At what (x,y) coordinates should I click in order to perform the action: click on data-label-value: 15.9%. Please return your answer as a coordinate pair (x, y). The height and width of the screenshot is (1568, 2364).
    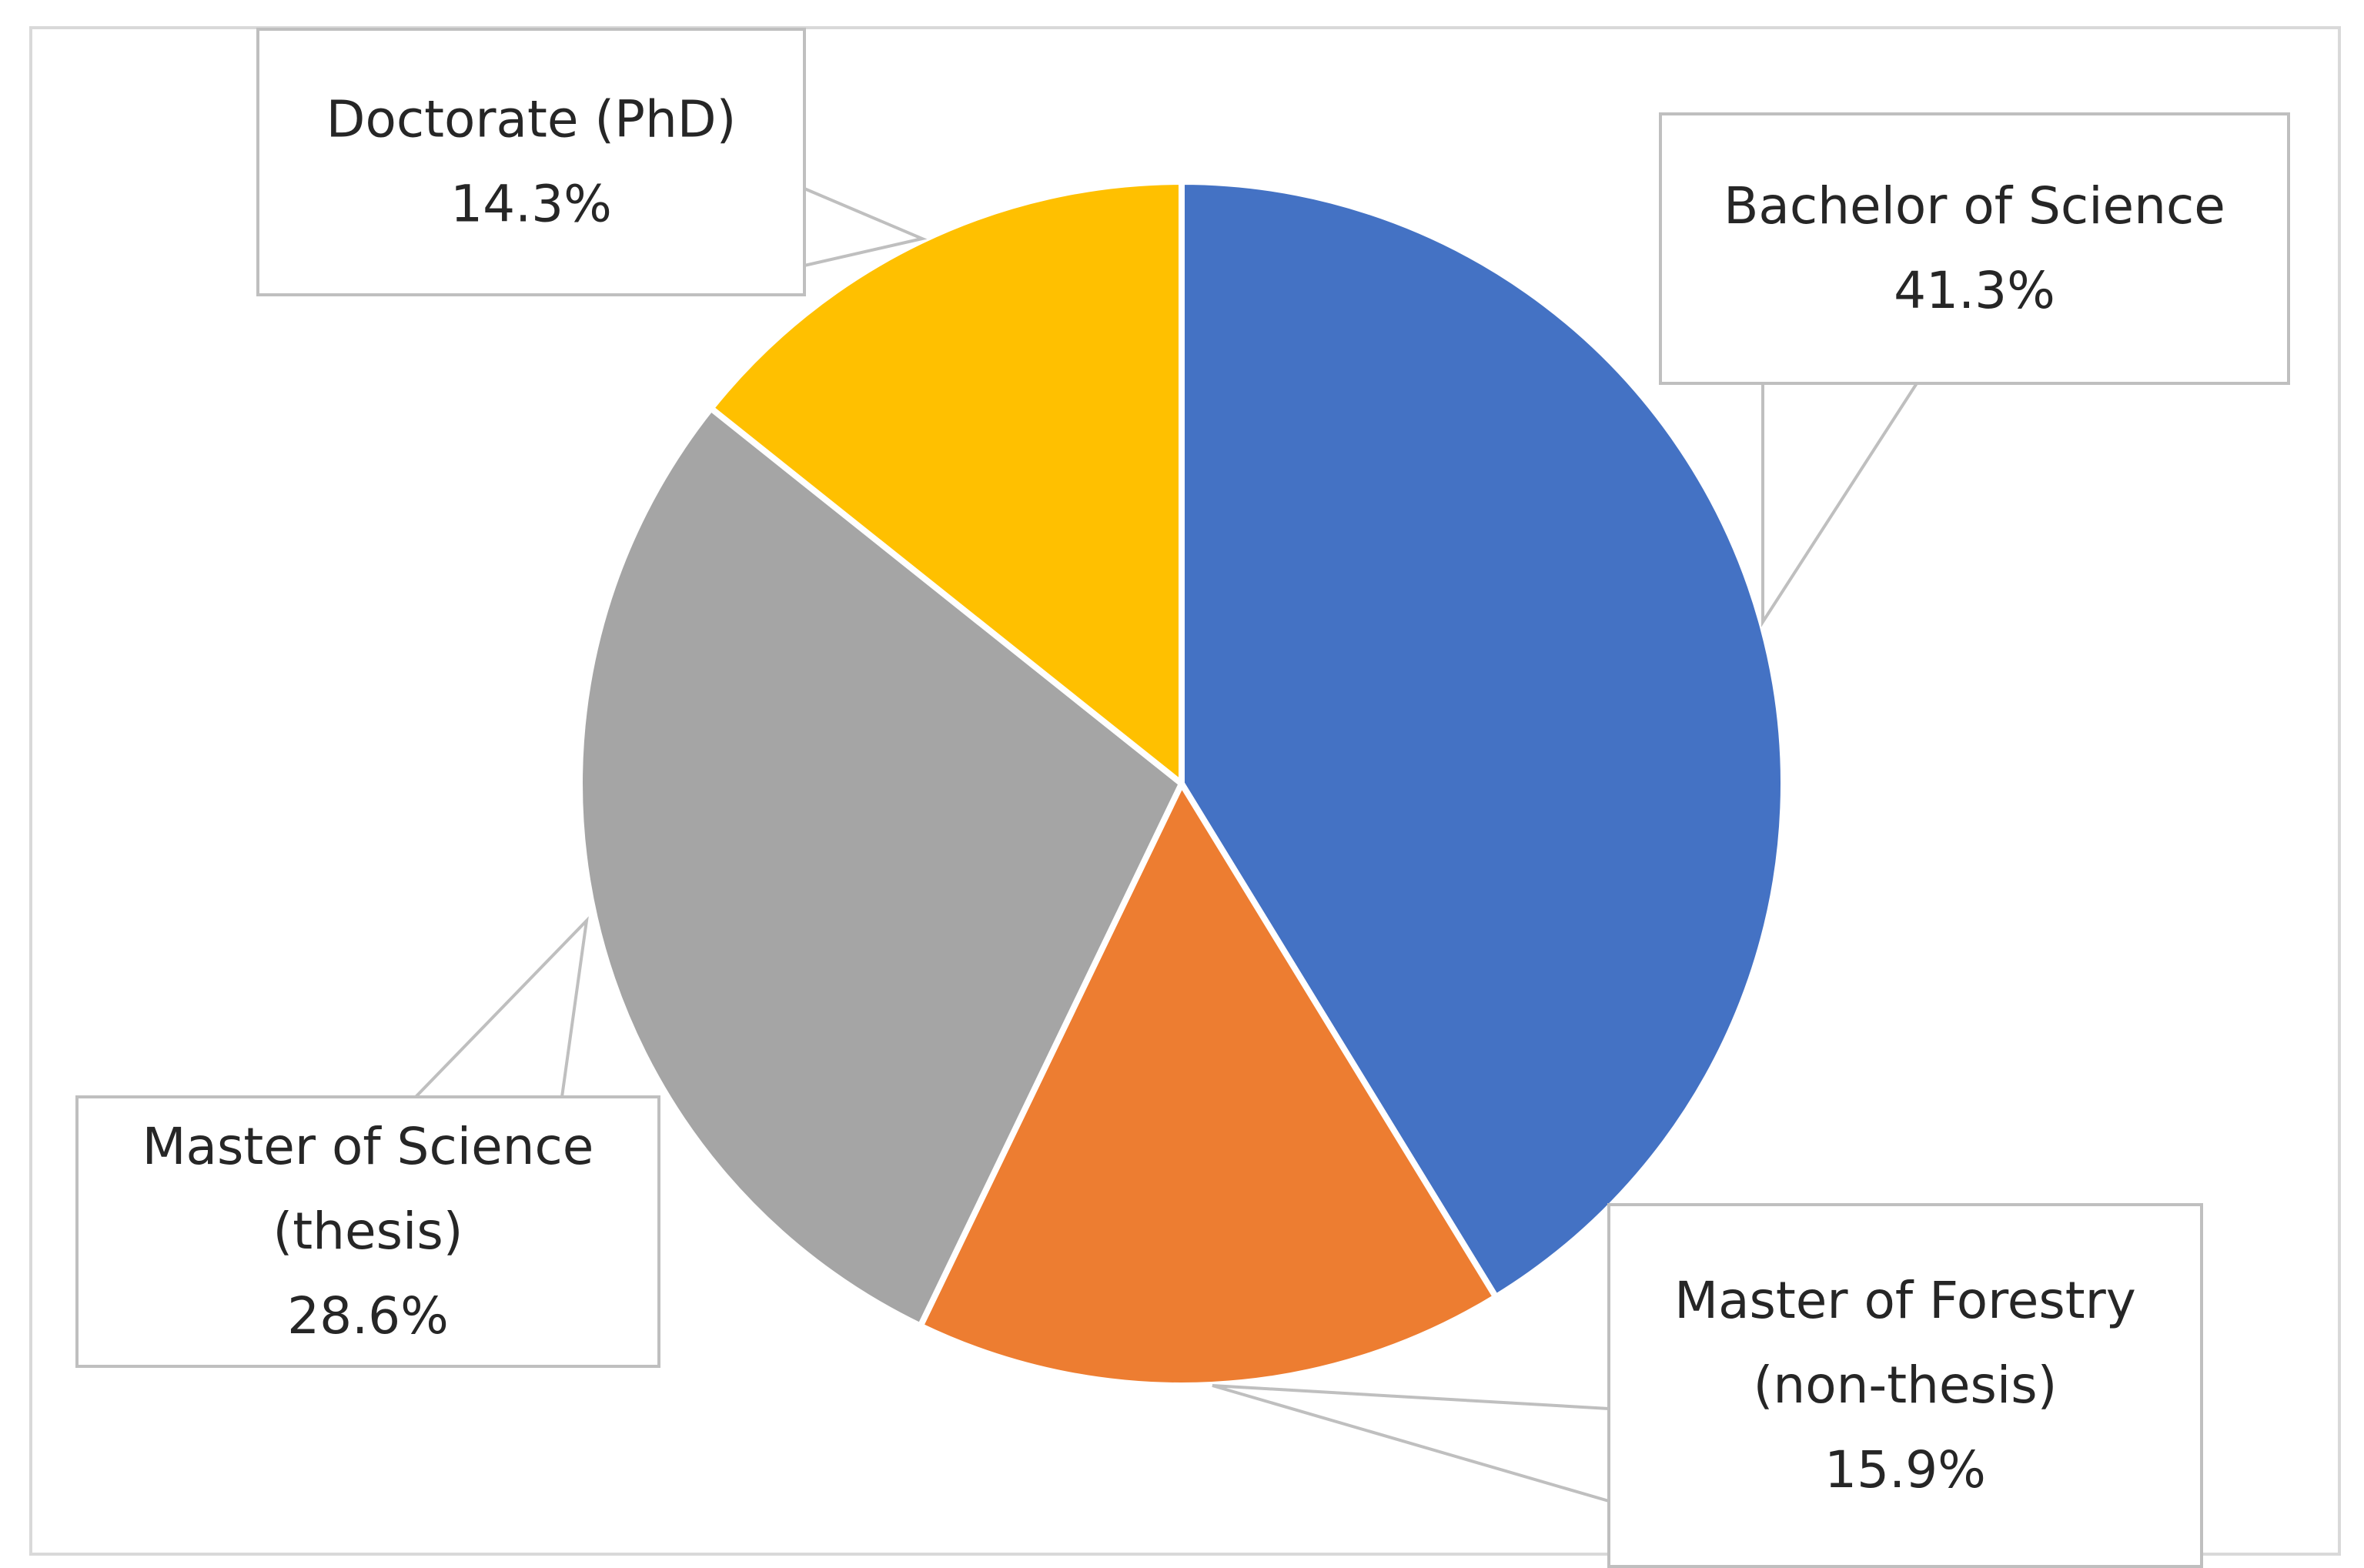
    Looking at the image, I should click on (1905, 1469).